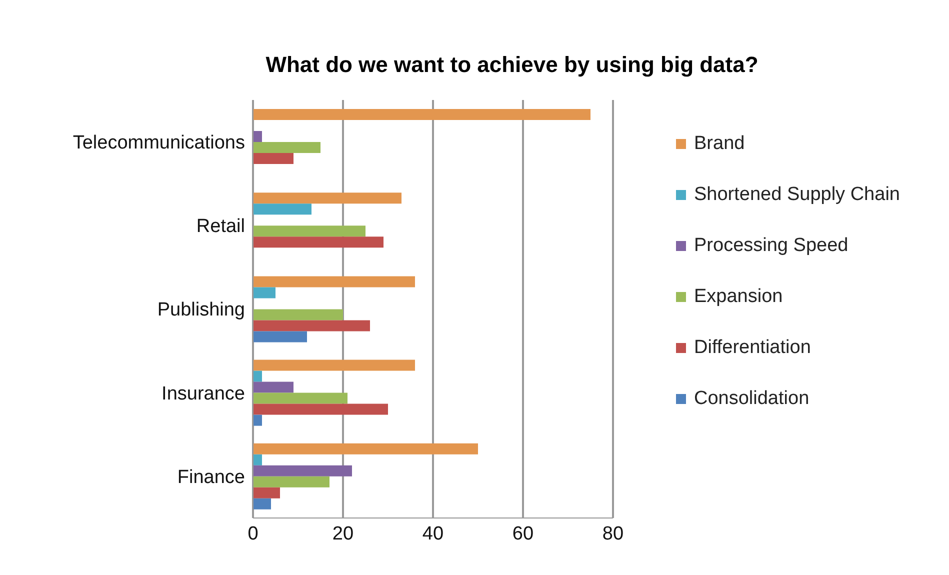  I want to click on legend-label: Differentiation, so click(752, 347).